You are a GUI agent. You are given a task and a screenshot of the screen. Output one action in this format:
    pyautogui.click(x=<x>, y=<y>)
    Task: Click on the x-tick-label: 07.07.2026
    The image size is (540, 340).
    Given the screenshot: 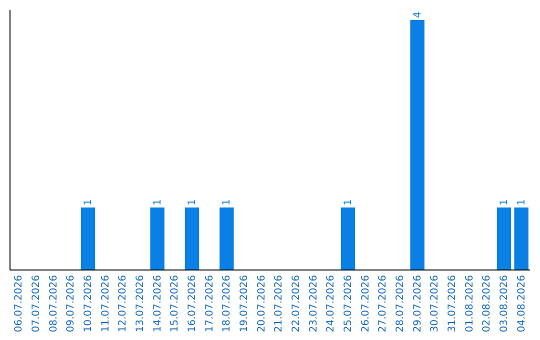 What is the action you would take?
    pyautogui.click(x=36, y=303)
    